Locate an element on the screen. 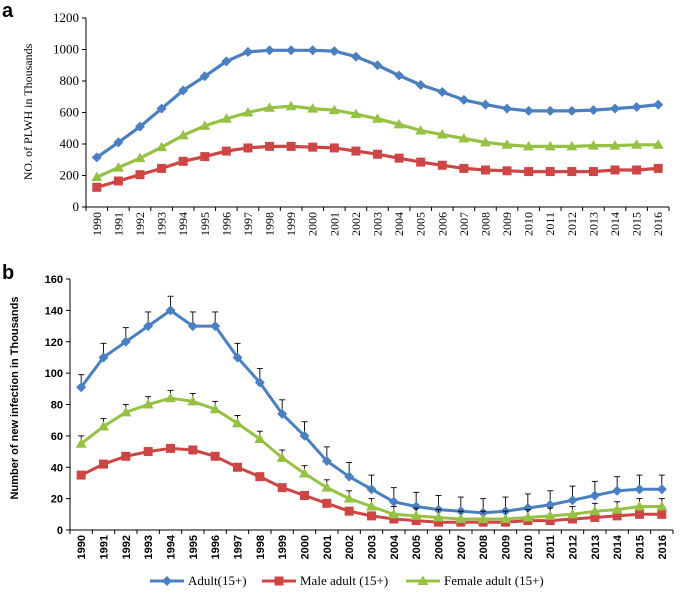 This screenshot has height=600, width=685. chart-b-x-tick-label: 2004 is located at coordinates (395, 546).